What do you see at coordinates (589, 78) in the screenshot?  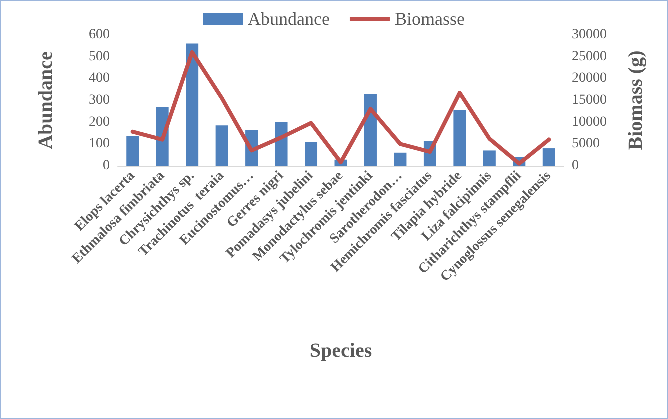 I see `y2-tick-label: 20000` at bounding box center [589, 78].